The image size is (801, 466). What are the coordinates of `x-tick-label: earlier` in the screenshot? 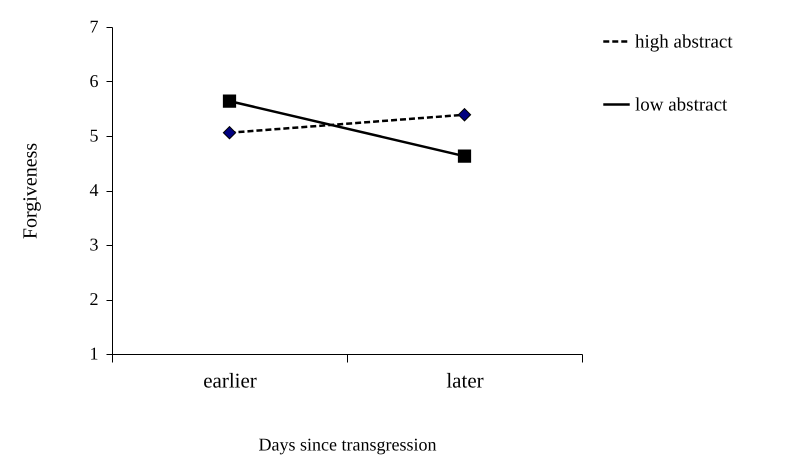 It's located at (230, 380).